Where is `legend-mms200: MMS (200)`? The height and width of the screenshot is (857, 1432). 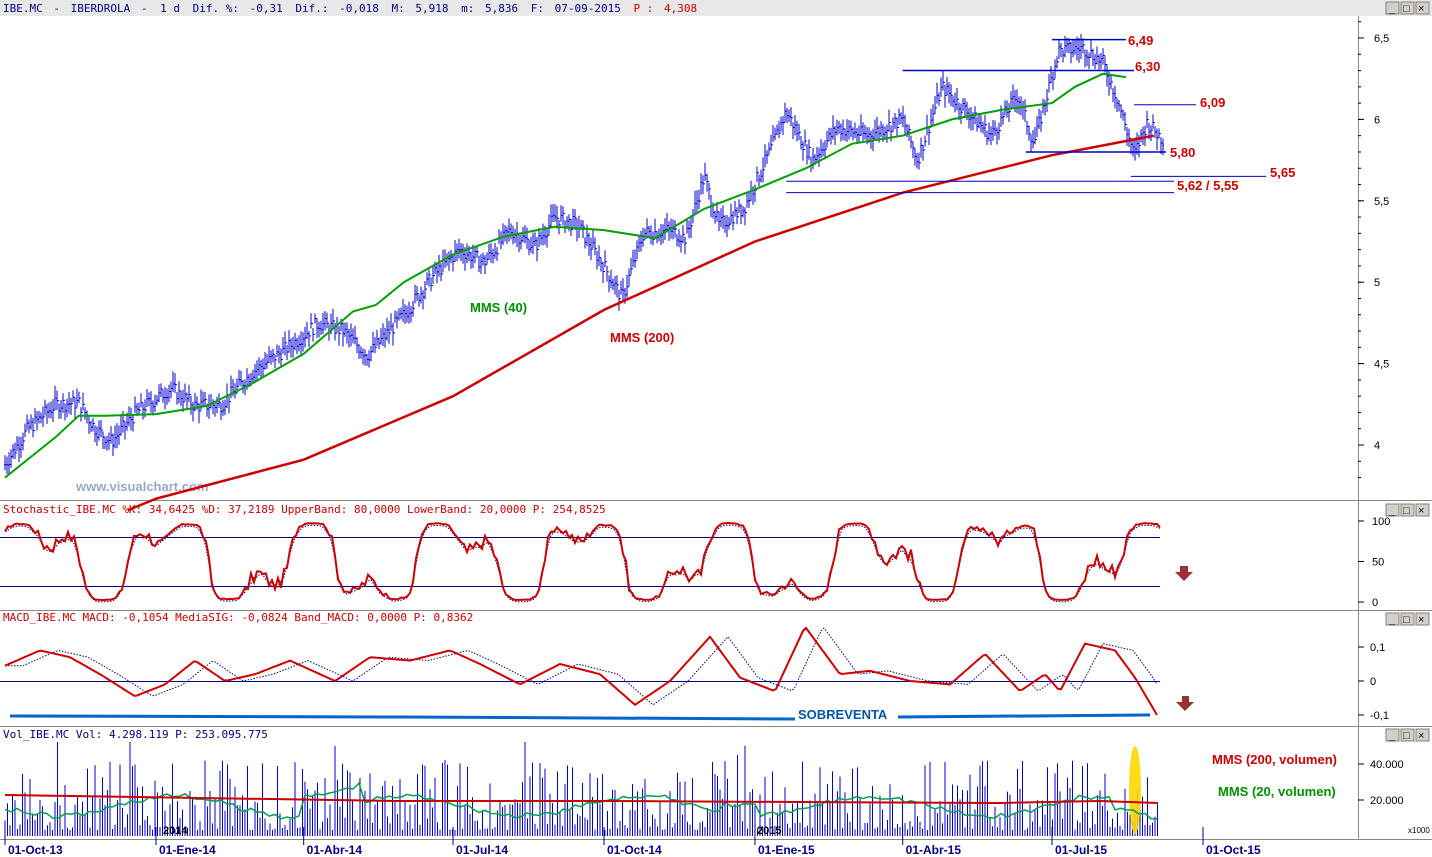 legend-mms200: MMS (200) is located at coordinates (642, 337).